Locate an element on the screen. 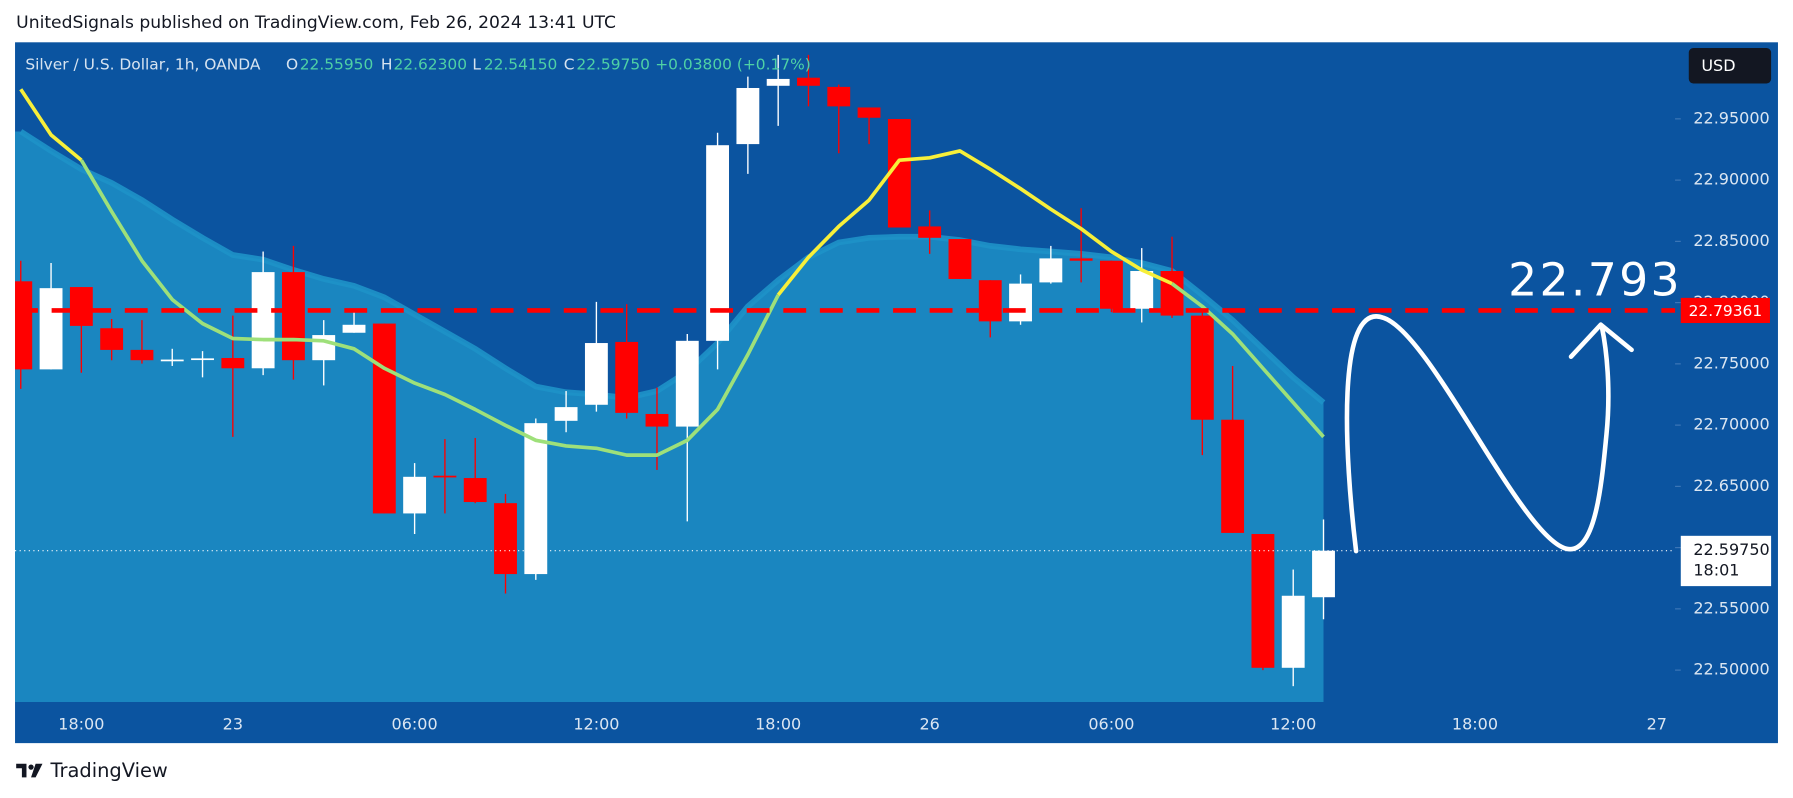  y-tick-label: 22.75000 is located at coordinates (1731, 362).